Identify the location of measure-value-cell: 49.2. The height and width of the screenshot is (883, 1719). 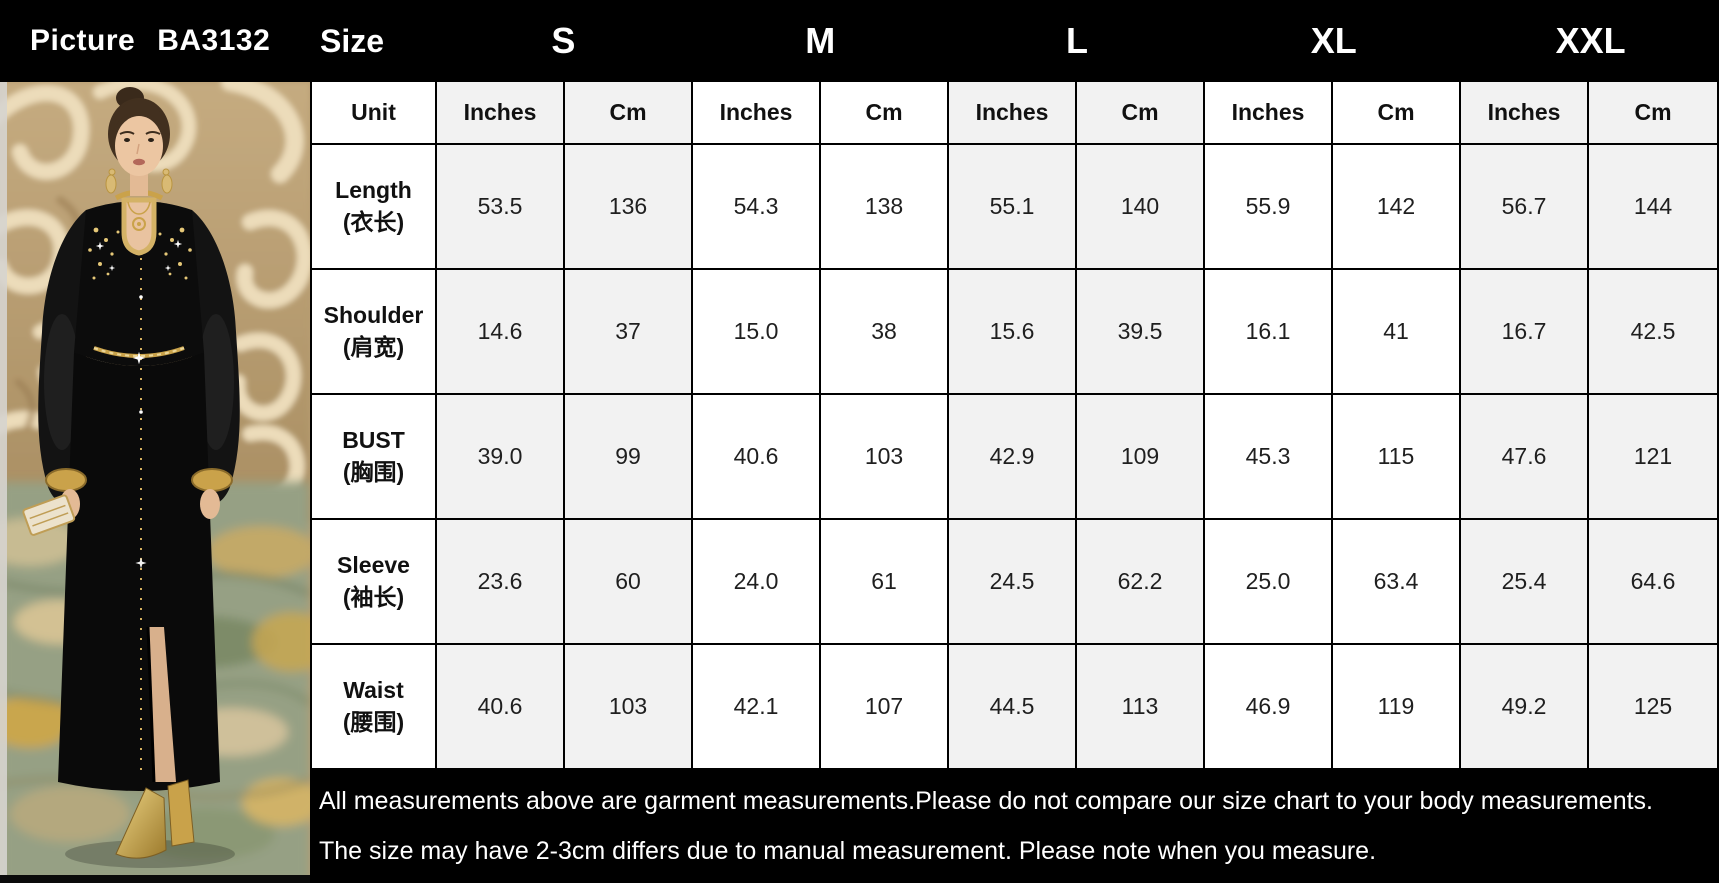
(1525, 707).